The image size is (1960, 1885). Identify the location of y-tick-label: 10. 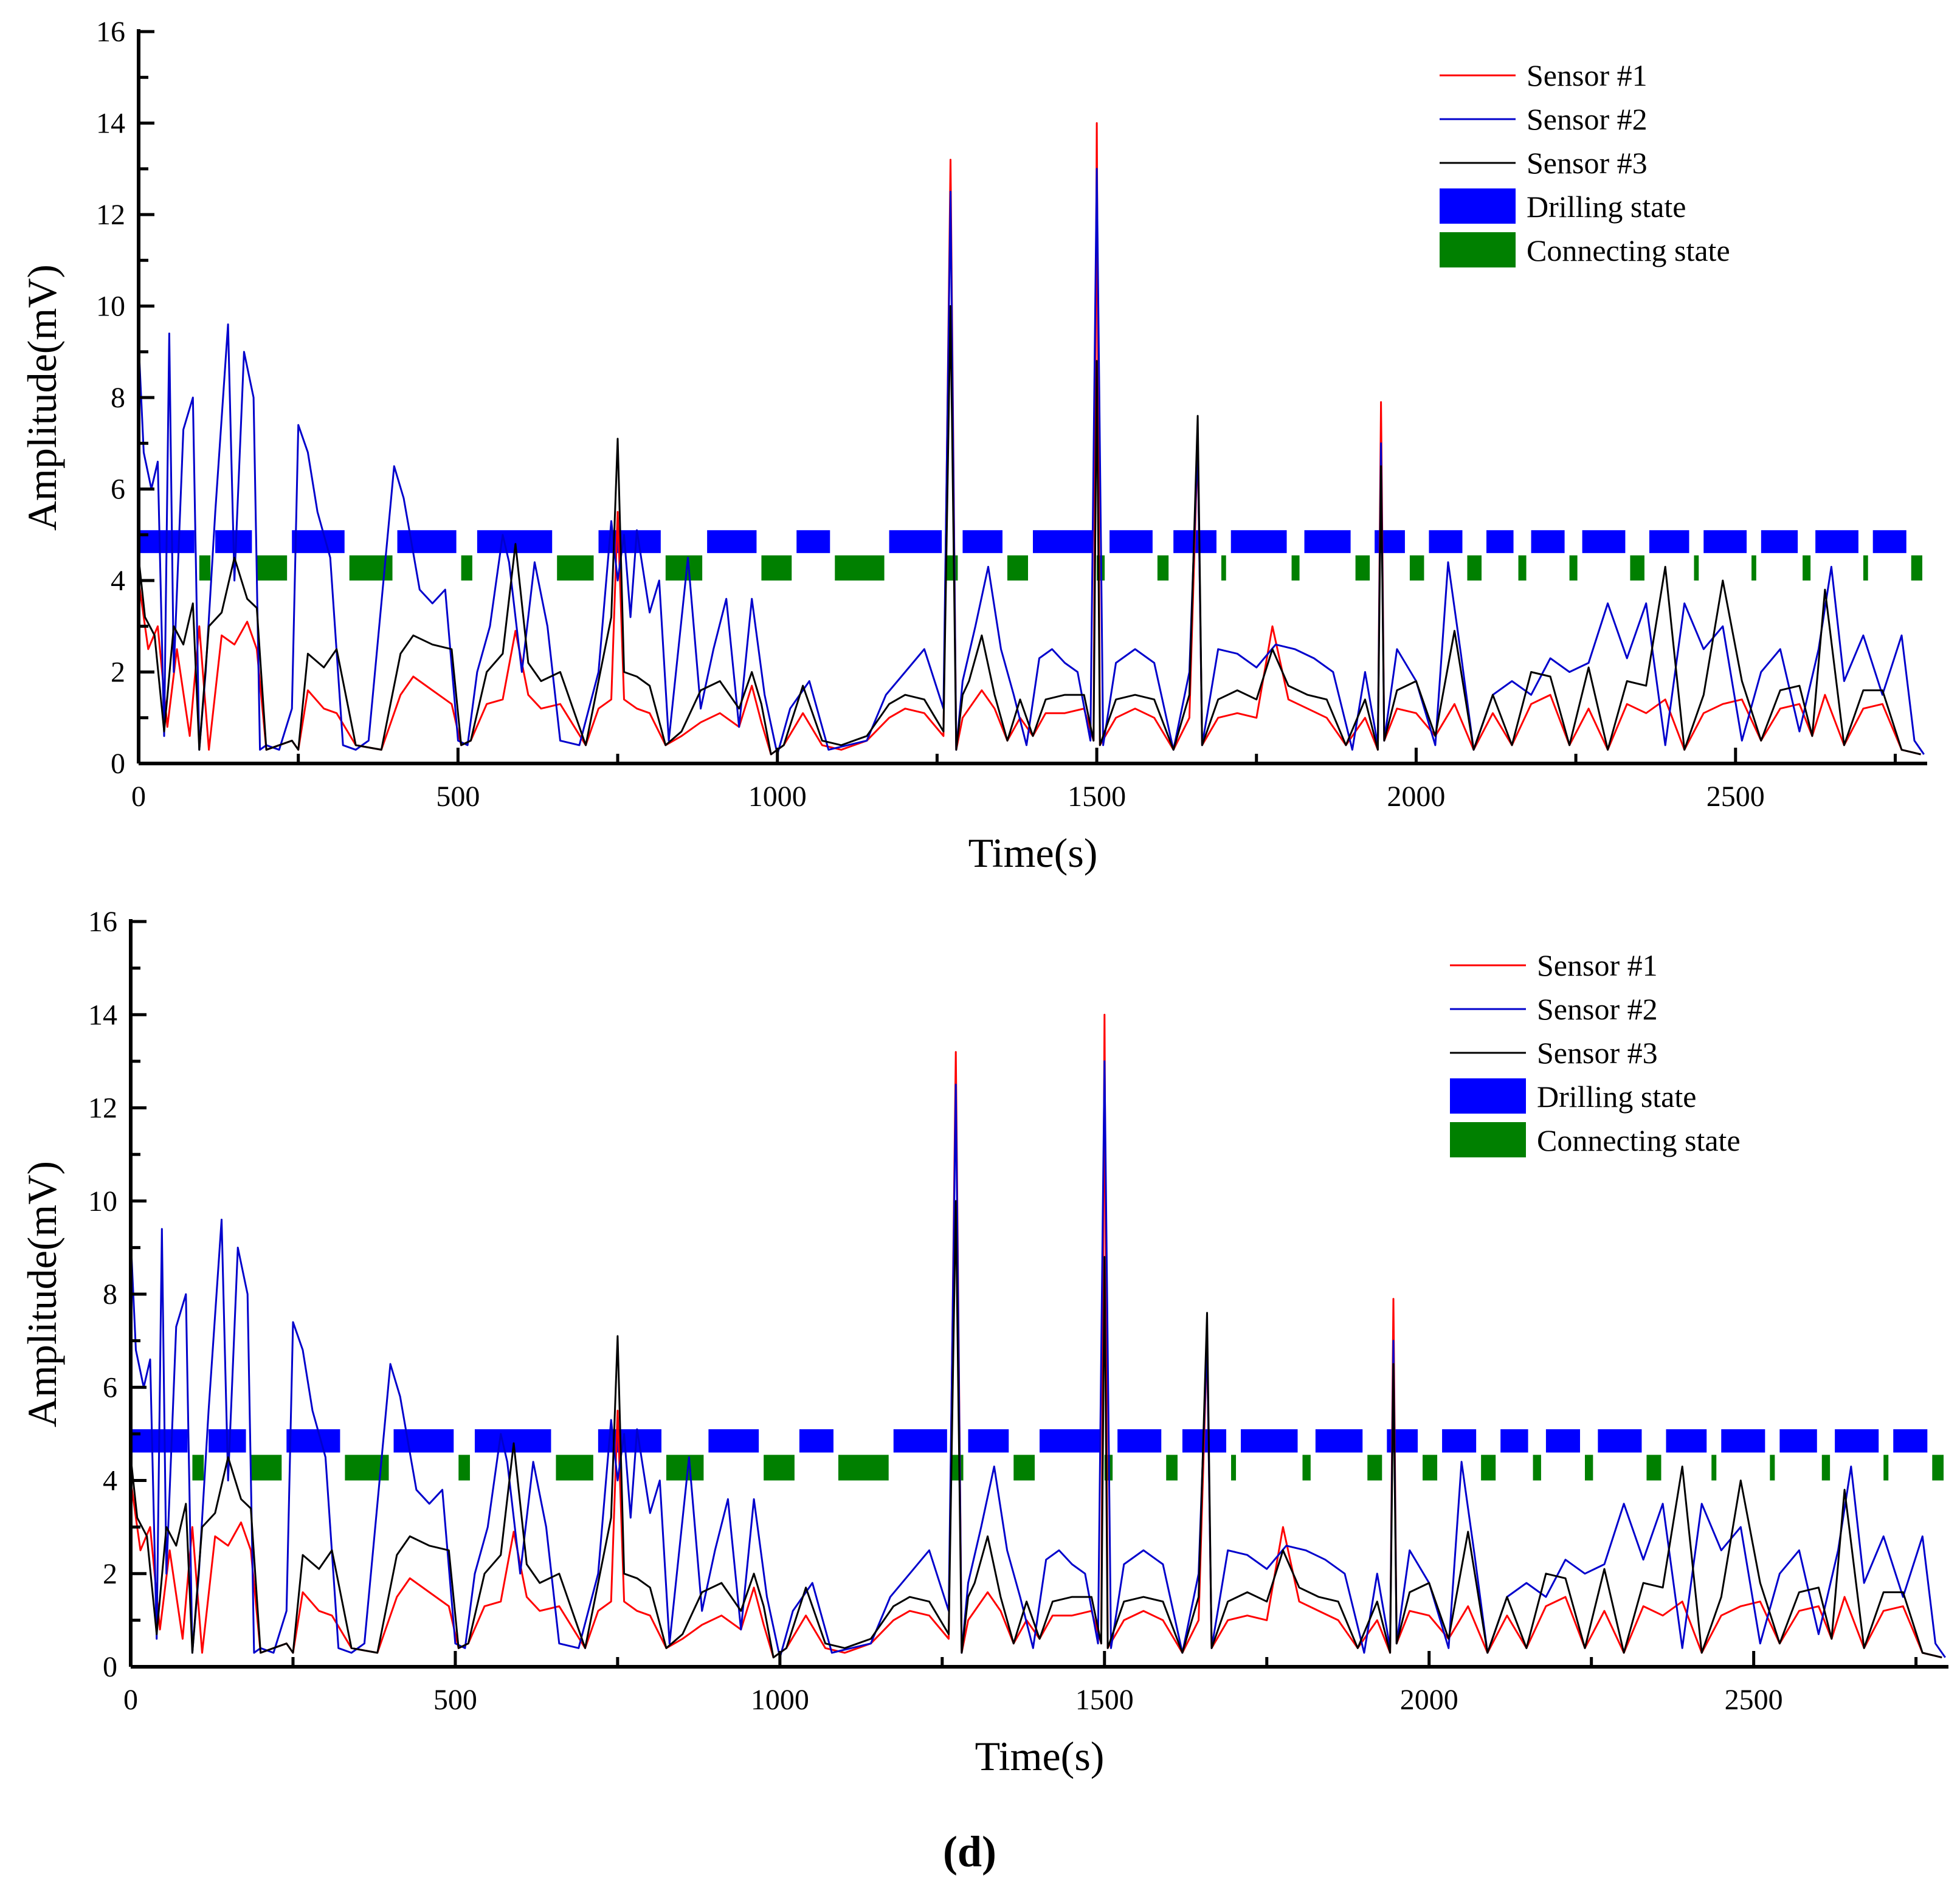
(102, 1201).